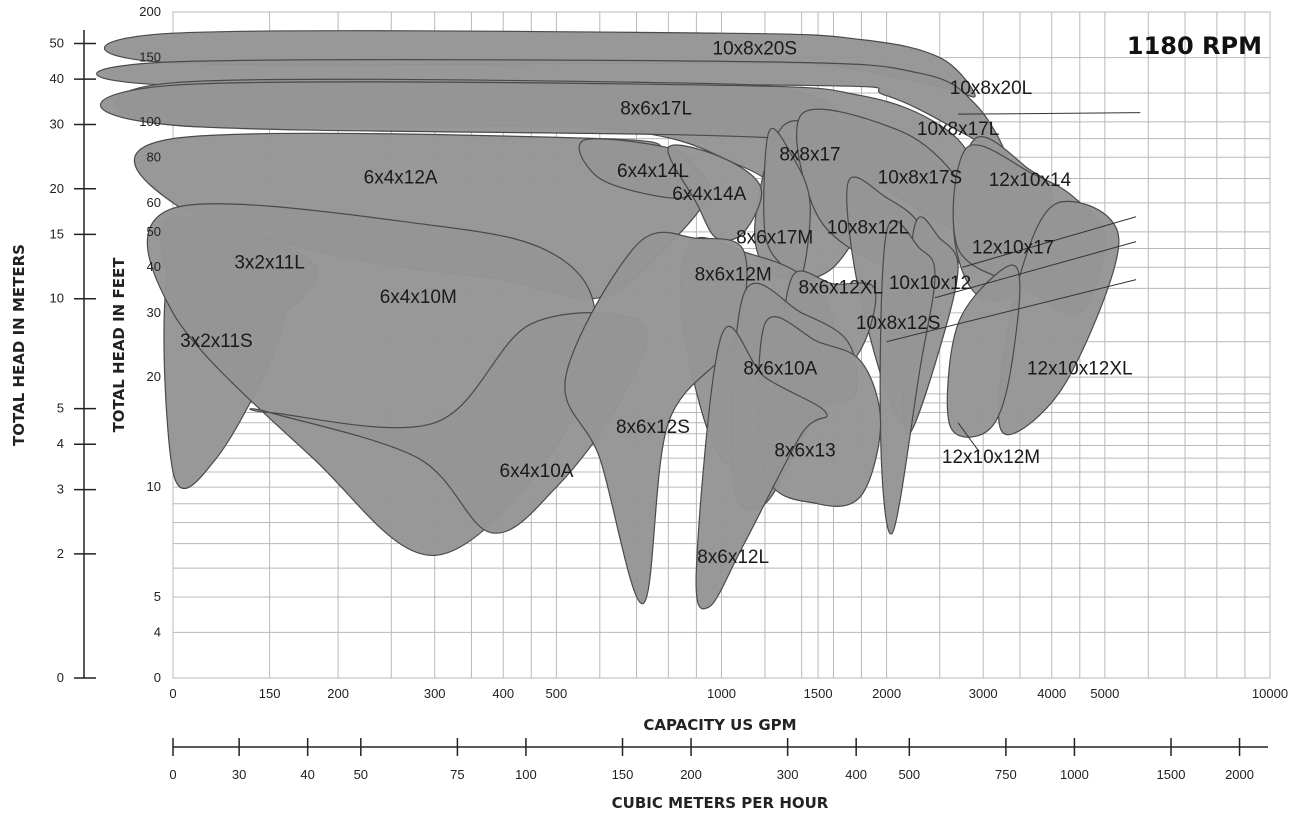 The height and width of the screenshot is (816, 1304). What do you see at coordinates (1239, 774) in the screenshot?
I see `x2-tick-label: 2000` at bounding box center [1239, 774].